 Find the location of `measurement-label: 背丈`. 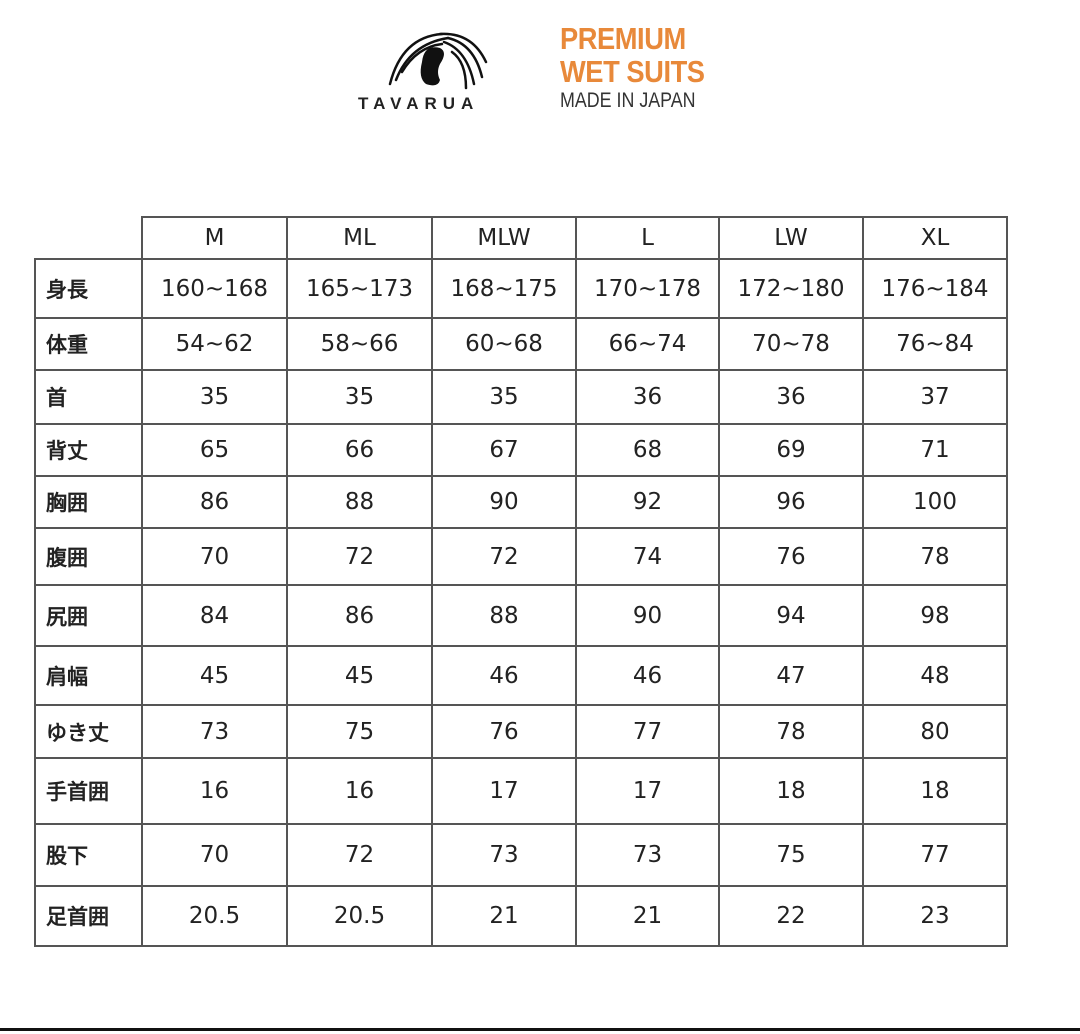

measurement-label: 背丈 is located at coordinates (88, 450).